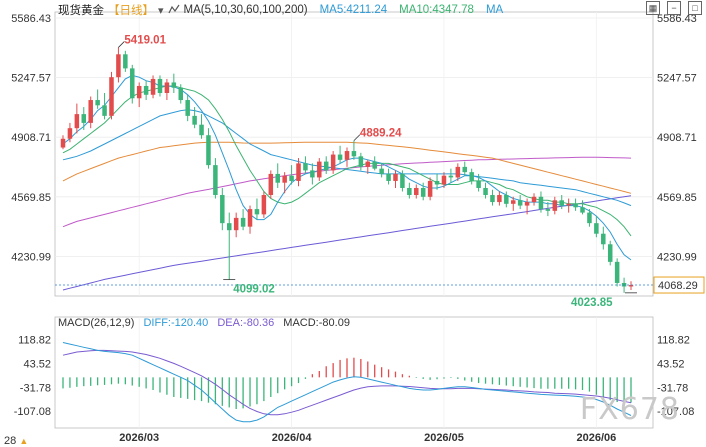 The image size is (706, 447). I want to click on y-tick-right: 4908.71, so click(677, 138).